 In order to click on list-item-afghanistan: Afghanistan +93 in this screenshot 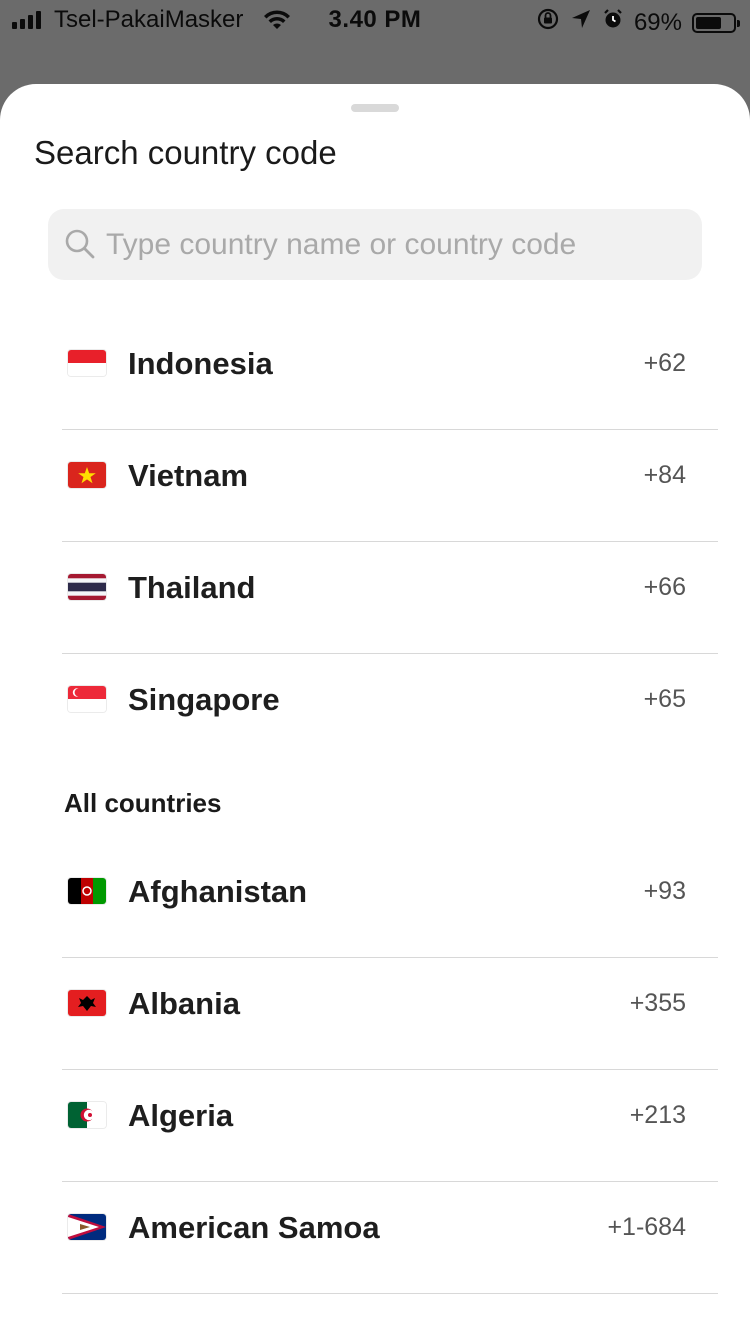, I will do `click(390, 901)`.